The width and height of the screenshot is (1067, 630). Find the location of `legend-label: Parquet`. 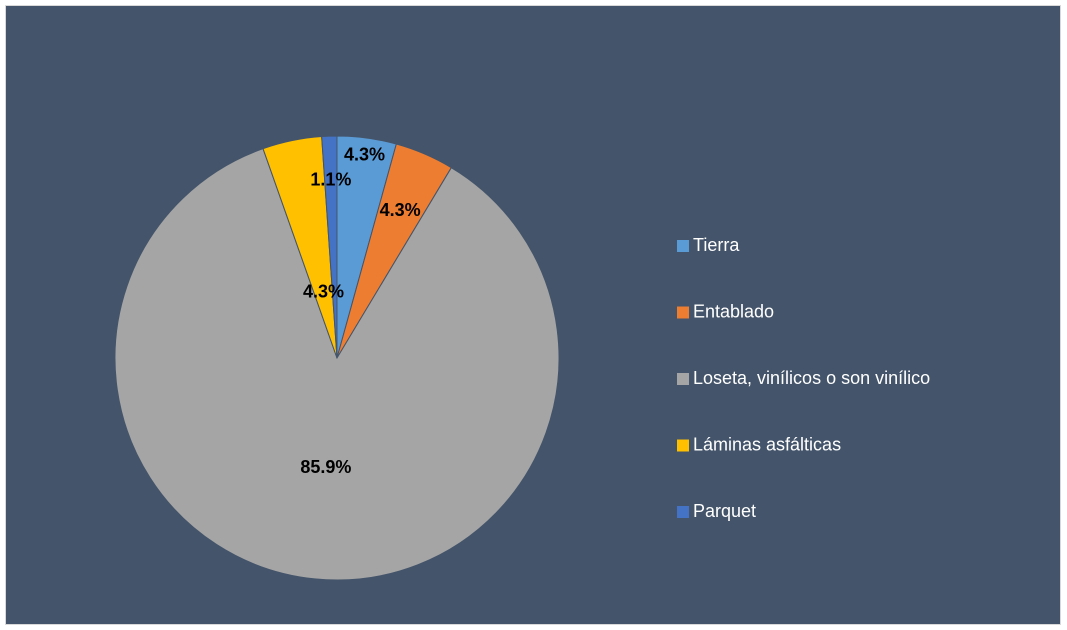

legend-label: Parquet is located at coordinates (724, 511).